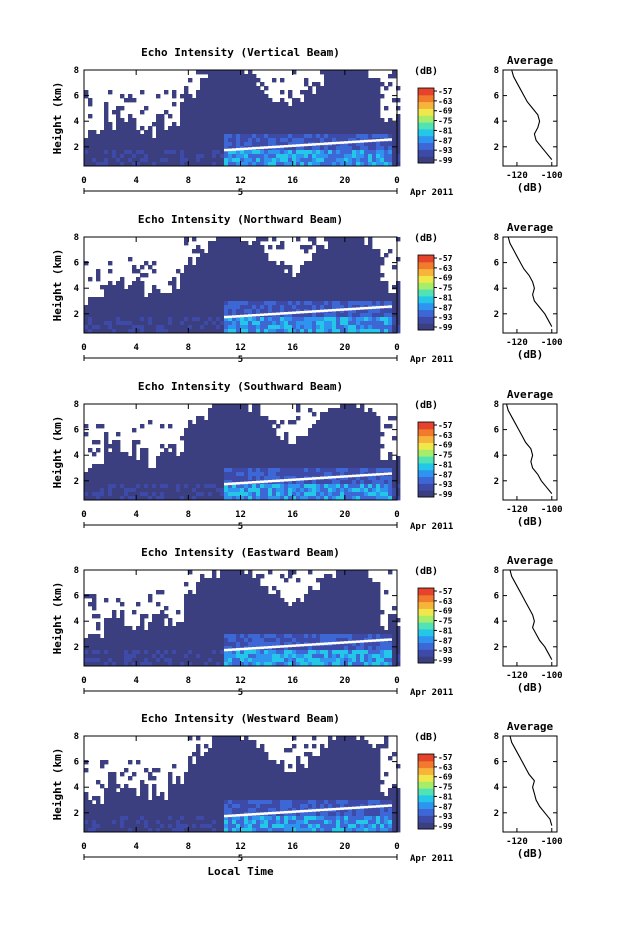 This screenshot has height=929, width=617. What do you see at coordinates (426, 480) in the screenshot?
I see `colorbar-swatch` at bounding box center [426, 480].